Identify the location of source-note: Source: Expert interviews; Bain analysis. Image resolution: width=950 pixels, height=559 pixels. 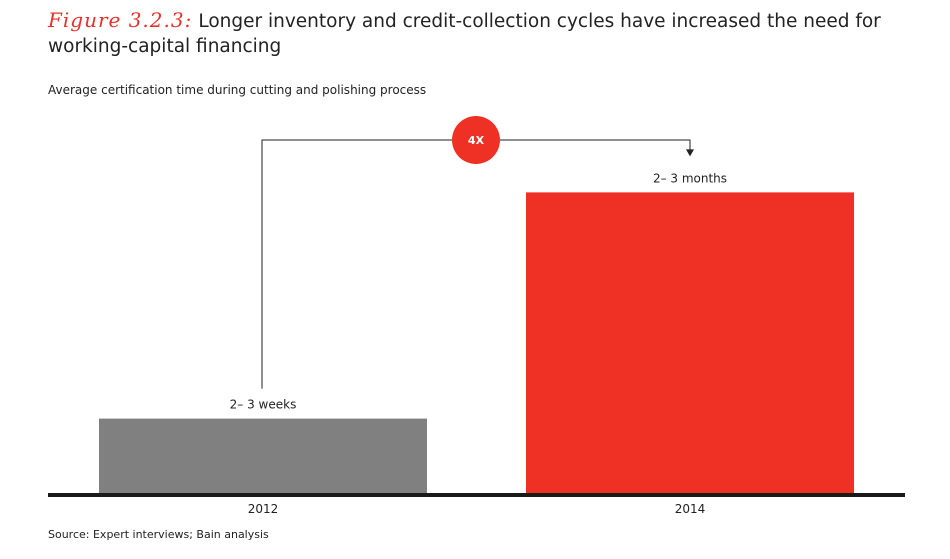
(158, 534).